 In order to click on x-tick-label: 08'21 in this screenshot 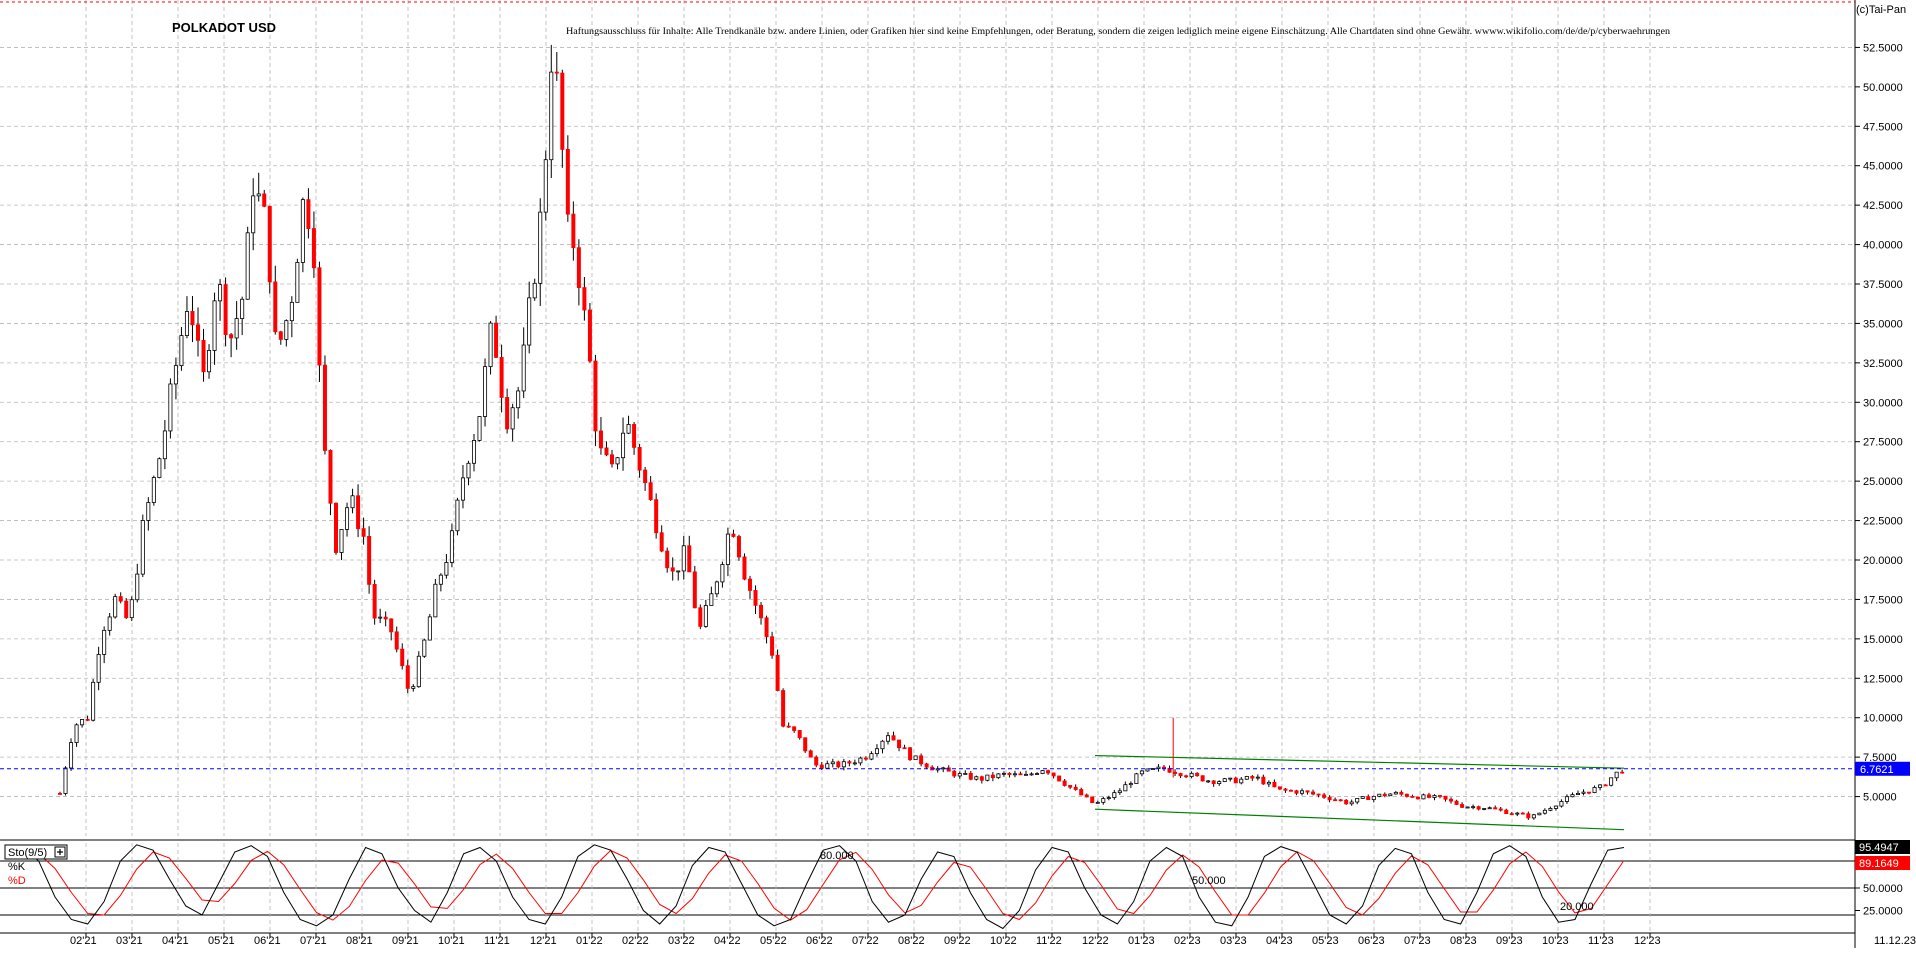, I will do `click(359, 941)`.